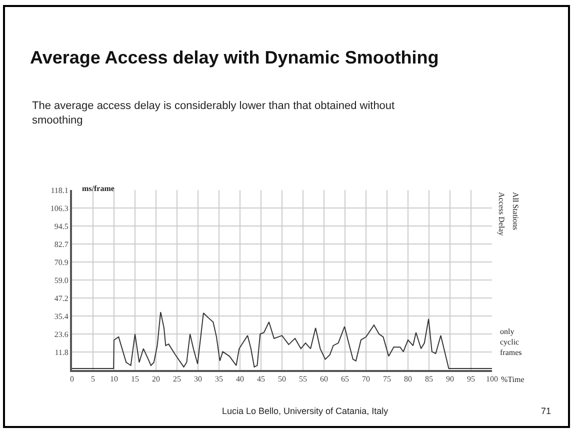 This screenshot has width=571, height=429. I want to click on x-axis-title: %Time, so click(513, 379).